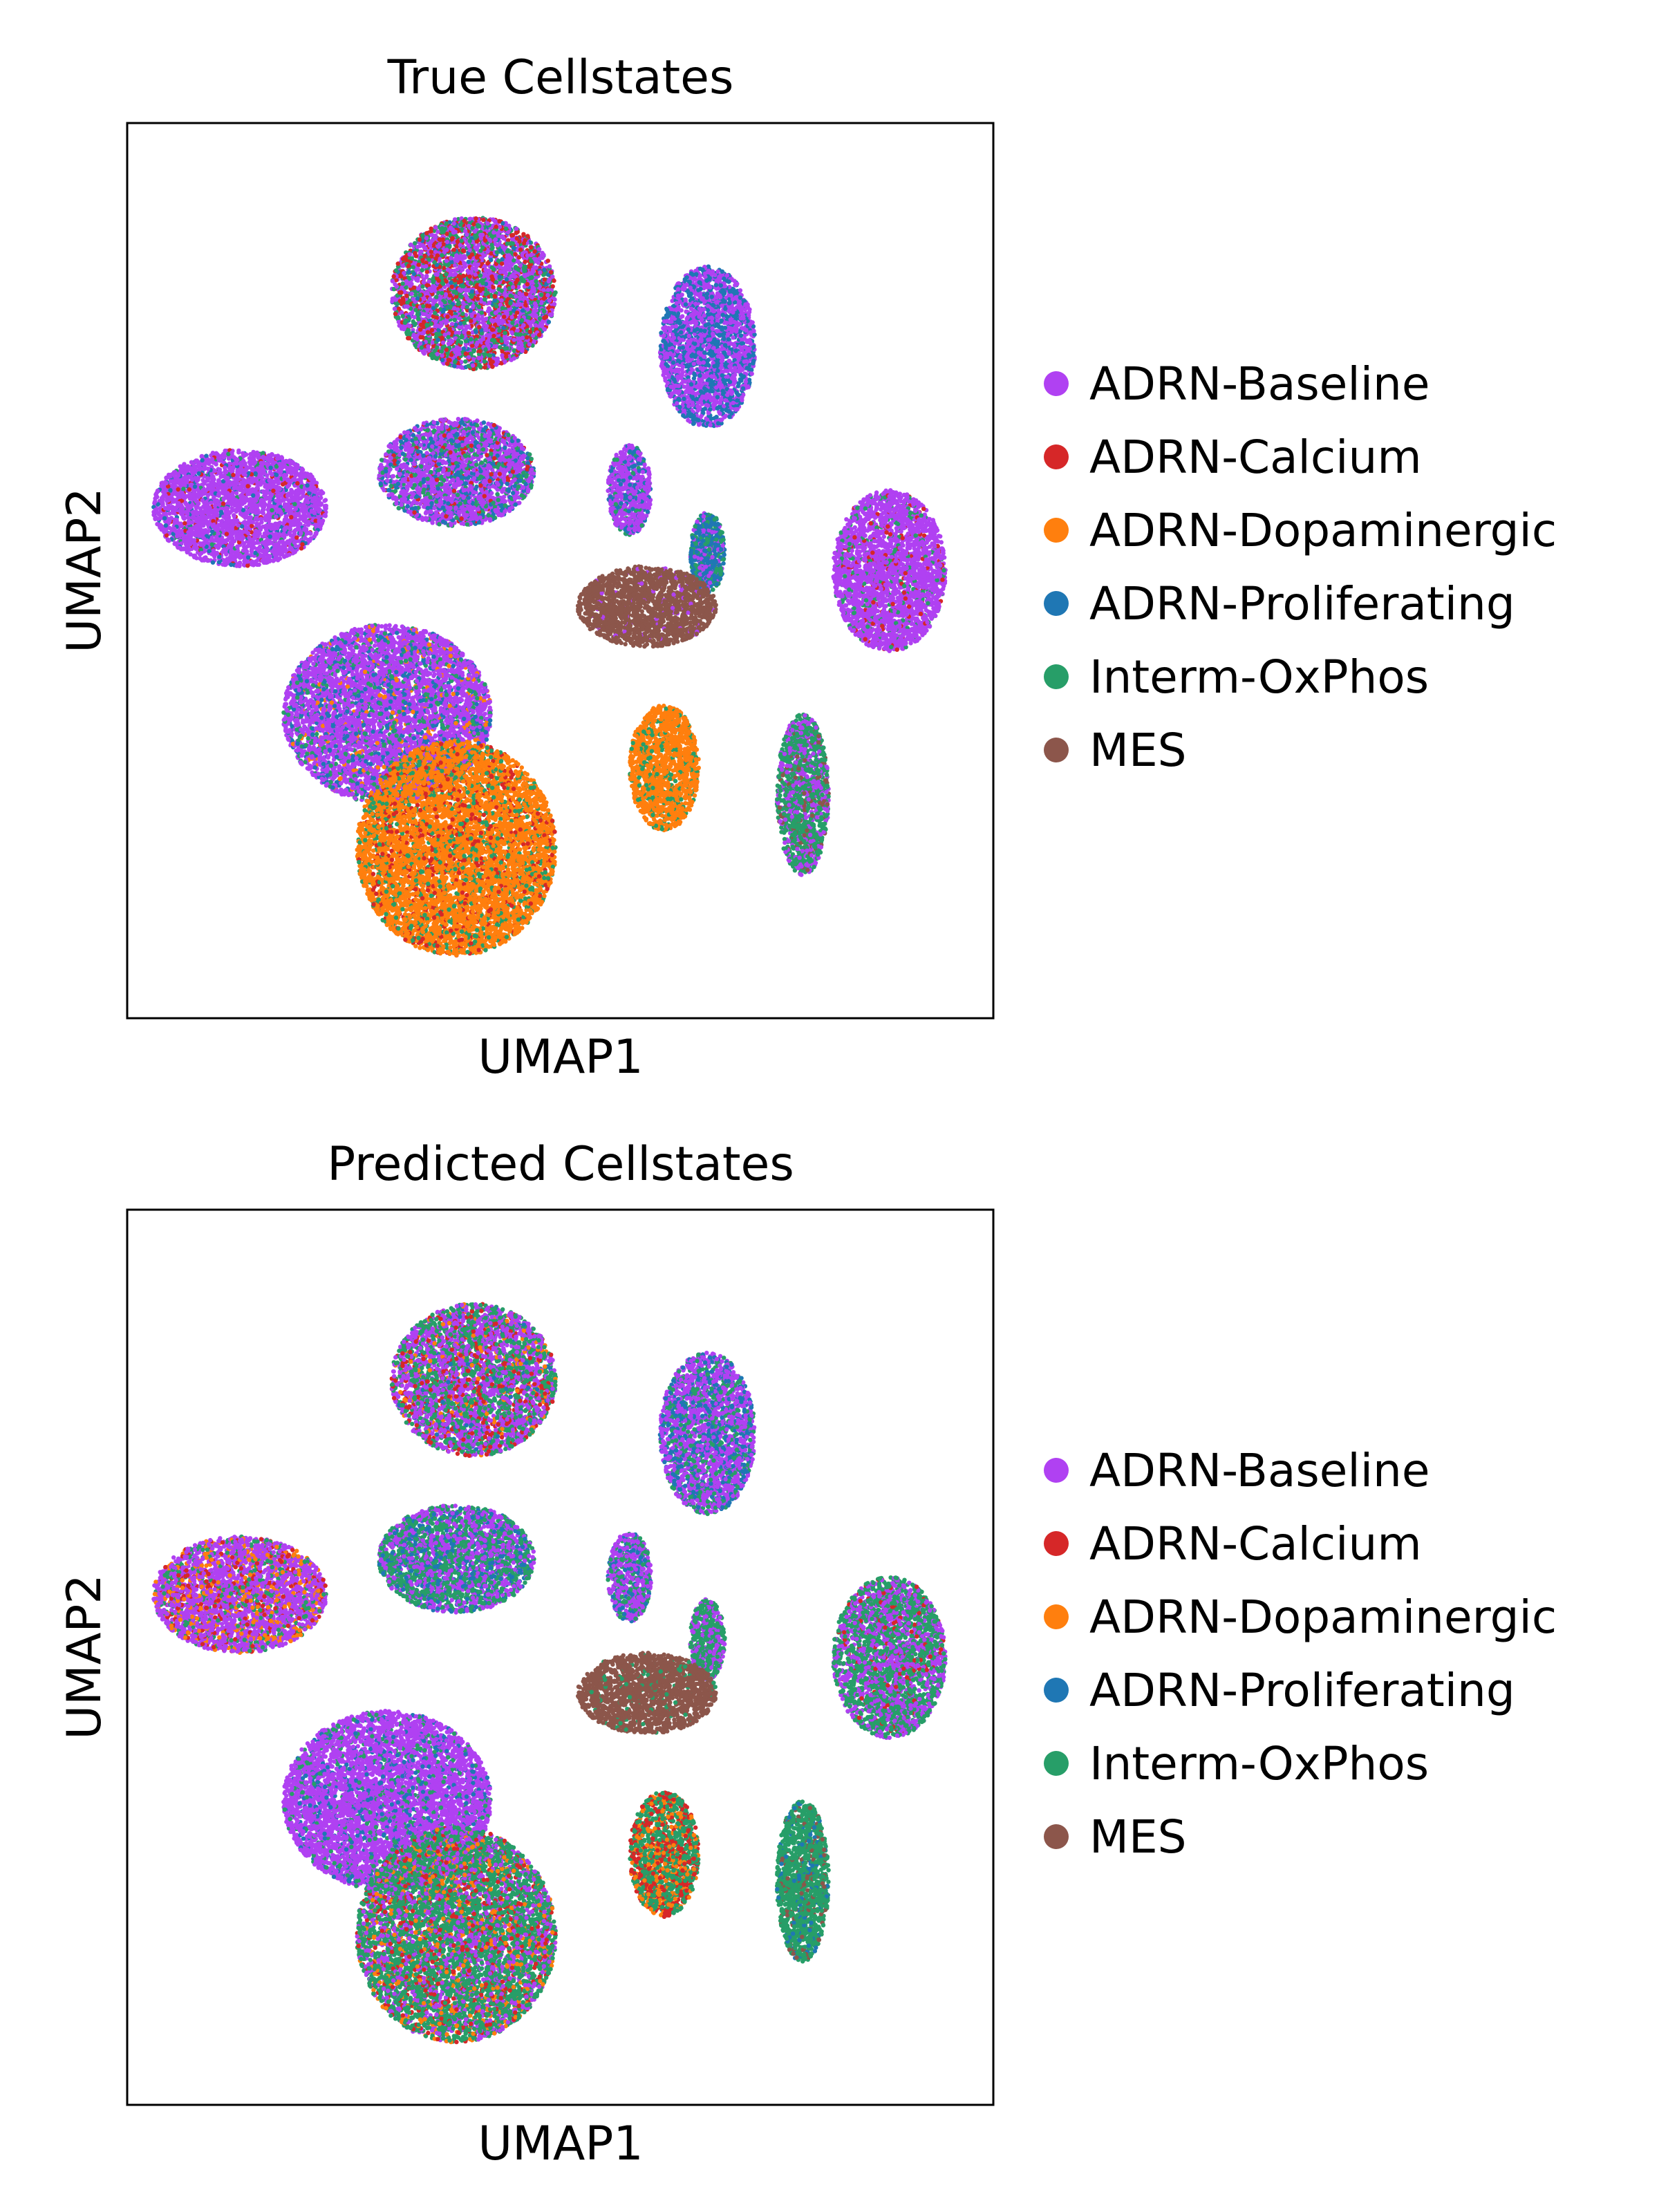  Describe the element at coordinates (560, 77) in the screenshot. I see `chart-title-true: True Cellstates` at that location.